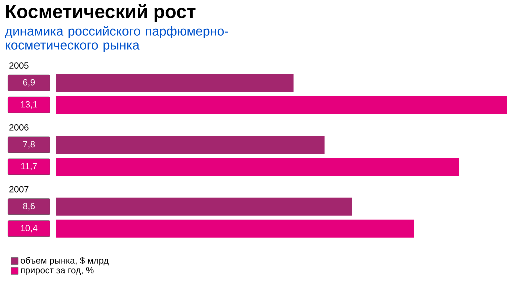 This screenshot has width=531, height=291. What do you see at coordinates (101, 13) in the screenshot?
I see `chart-title: Косметический рост` at bounding box center [101, 13].